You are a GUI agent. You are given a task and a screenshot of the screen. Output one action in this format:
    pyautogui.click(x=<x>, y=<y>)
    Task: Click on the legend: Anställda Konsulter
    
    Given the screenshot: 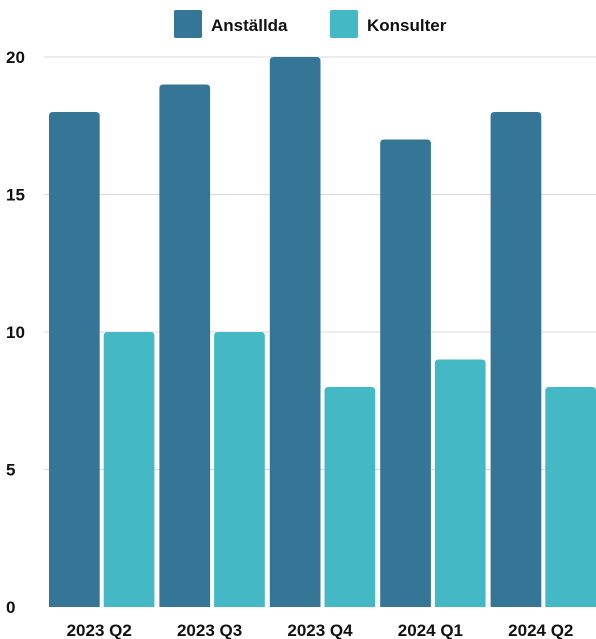 What is the action you would take?
    pyautogui.click(x=310, y=24)
    